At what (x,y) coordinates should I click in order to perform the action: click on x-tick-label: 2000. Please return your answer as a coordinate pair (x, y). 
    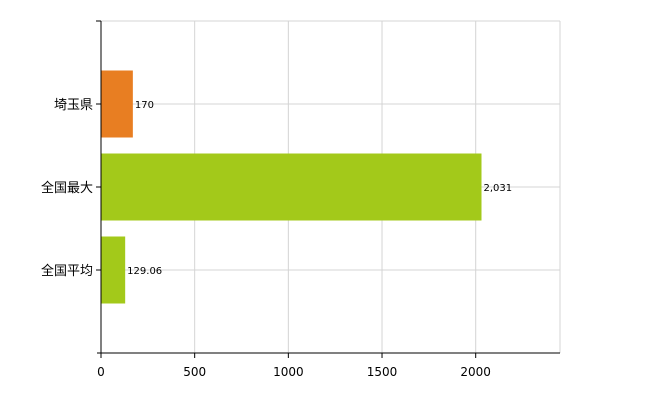
    Looking at the image, I should click on (475, 372).